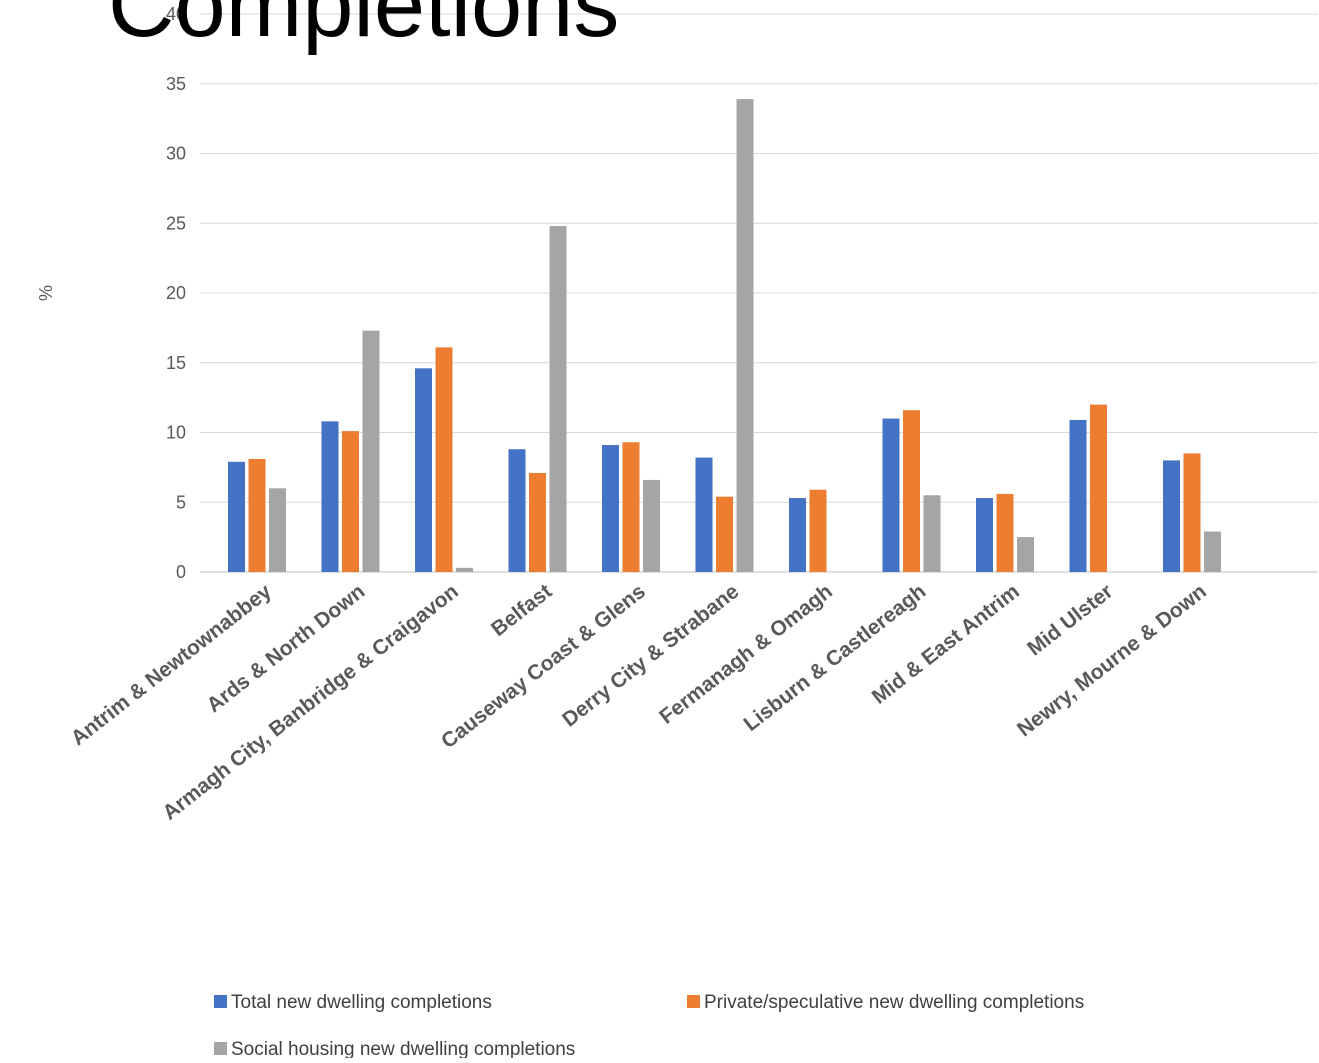 This screenshot has width=1319, height=1063. I want to click on y-tick-label: 25, so click(176, 223).